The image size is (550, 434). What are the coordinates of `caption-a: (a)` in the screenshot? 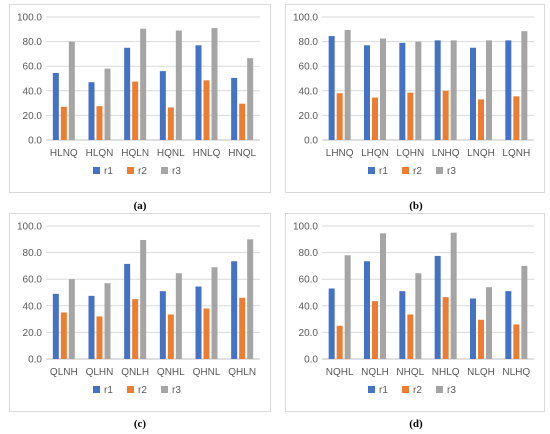 It's located at (140, 206).